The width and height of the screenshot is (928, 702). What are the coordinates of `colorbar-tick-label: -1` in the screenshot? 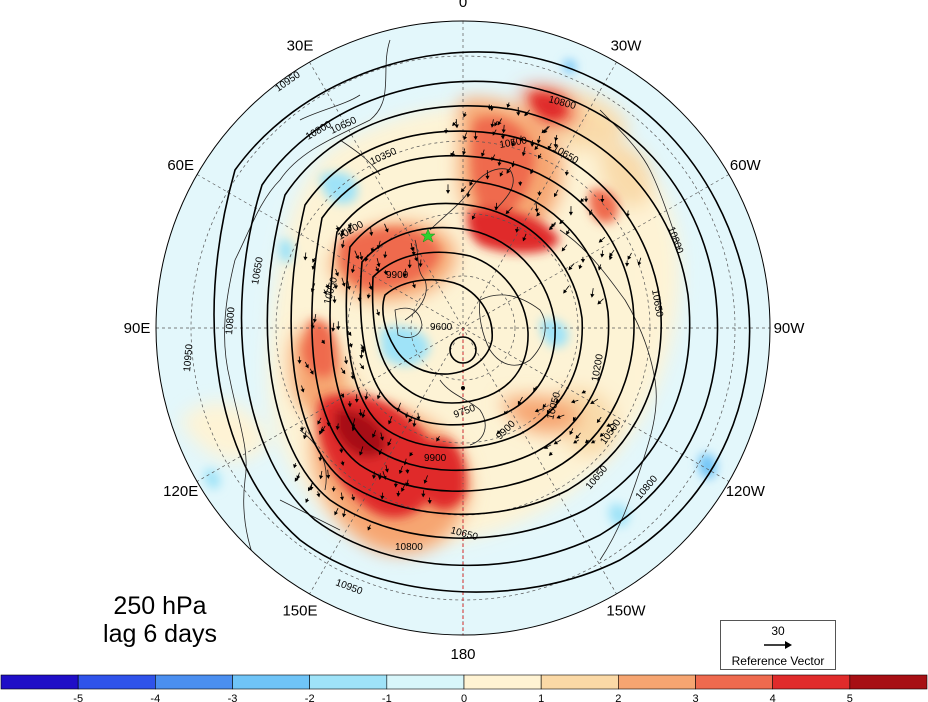 It's located at (387, 697).